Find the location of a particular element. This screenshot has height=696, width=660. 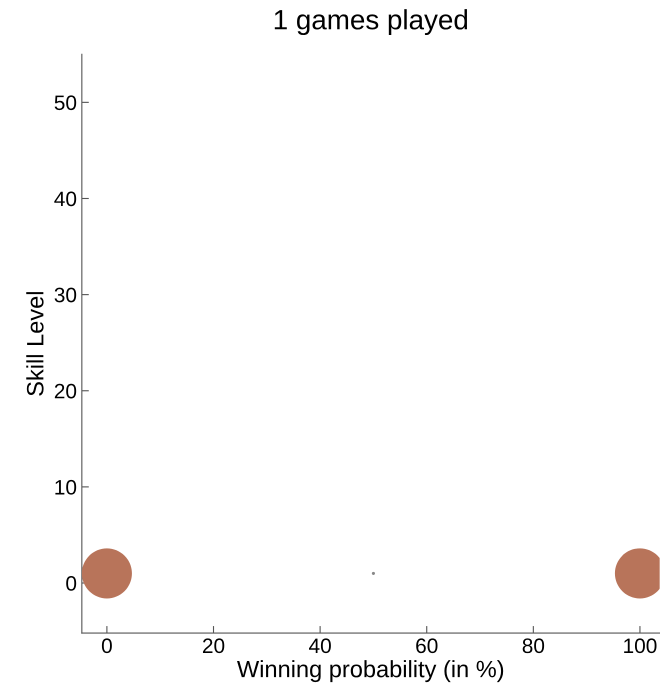

y-tick-label: 30 is located at coordinates (65, 295).